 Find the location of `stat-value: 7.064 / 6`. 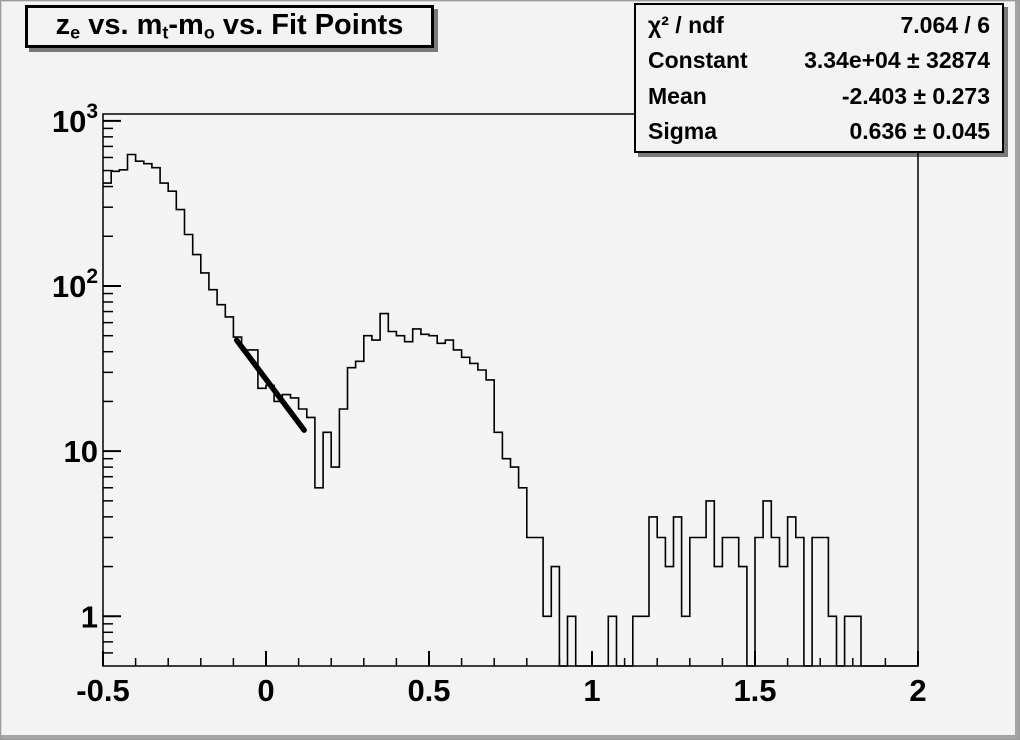

stat-value: 7.064 / 6 is located at coordinates (945, 24).